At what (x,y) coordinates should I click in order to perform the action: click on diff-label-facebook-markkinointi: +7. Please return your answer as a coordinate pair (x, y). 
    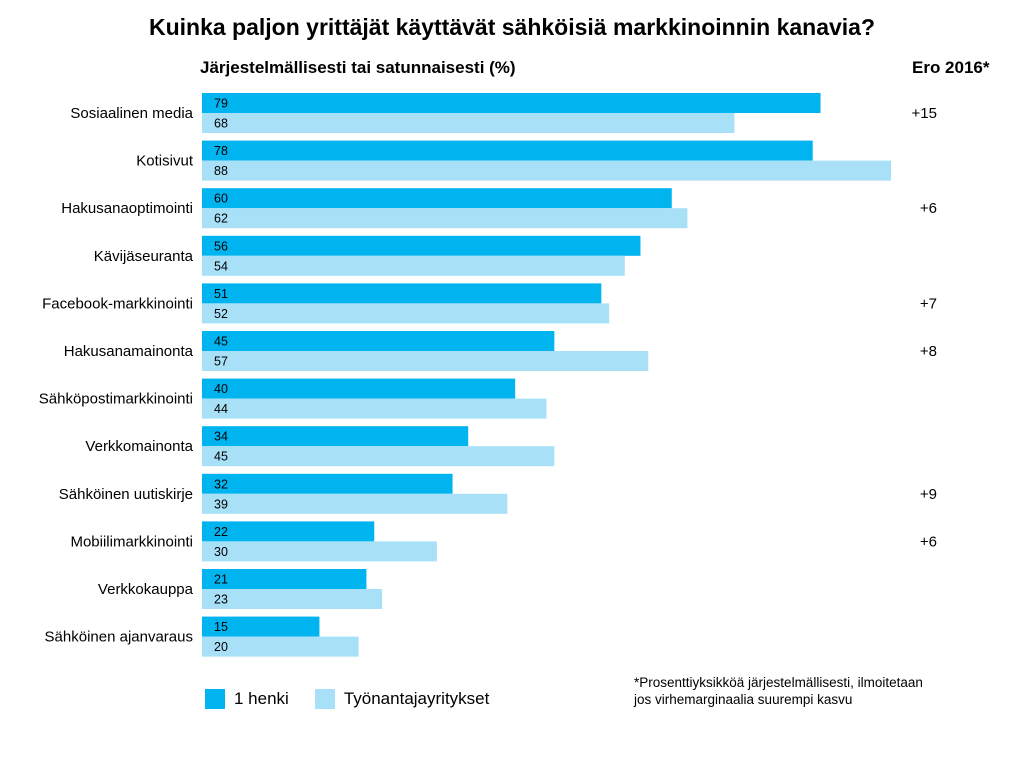
    Looking at the image, I should click on (928, 303).